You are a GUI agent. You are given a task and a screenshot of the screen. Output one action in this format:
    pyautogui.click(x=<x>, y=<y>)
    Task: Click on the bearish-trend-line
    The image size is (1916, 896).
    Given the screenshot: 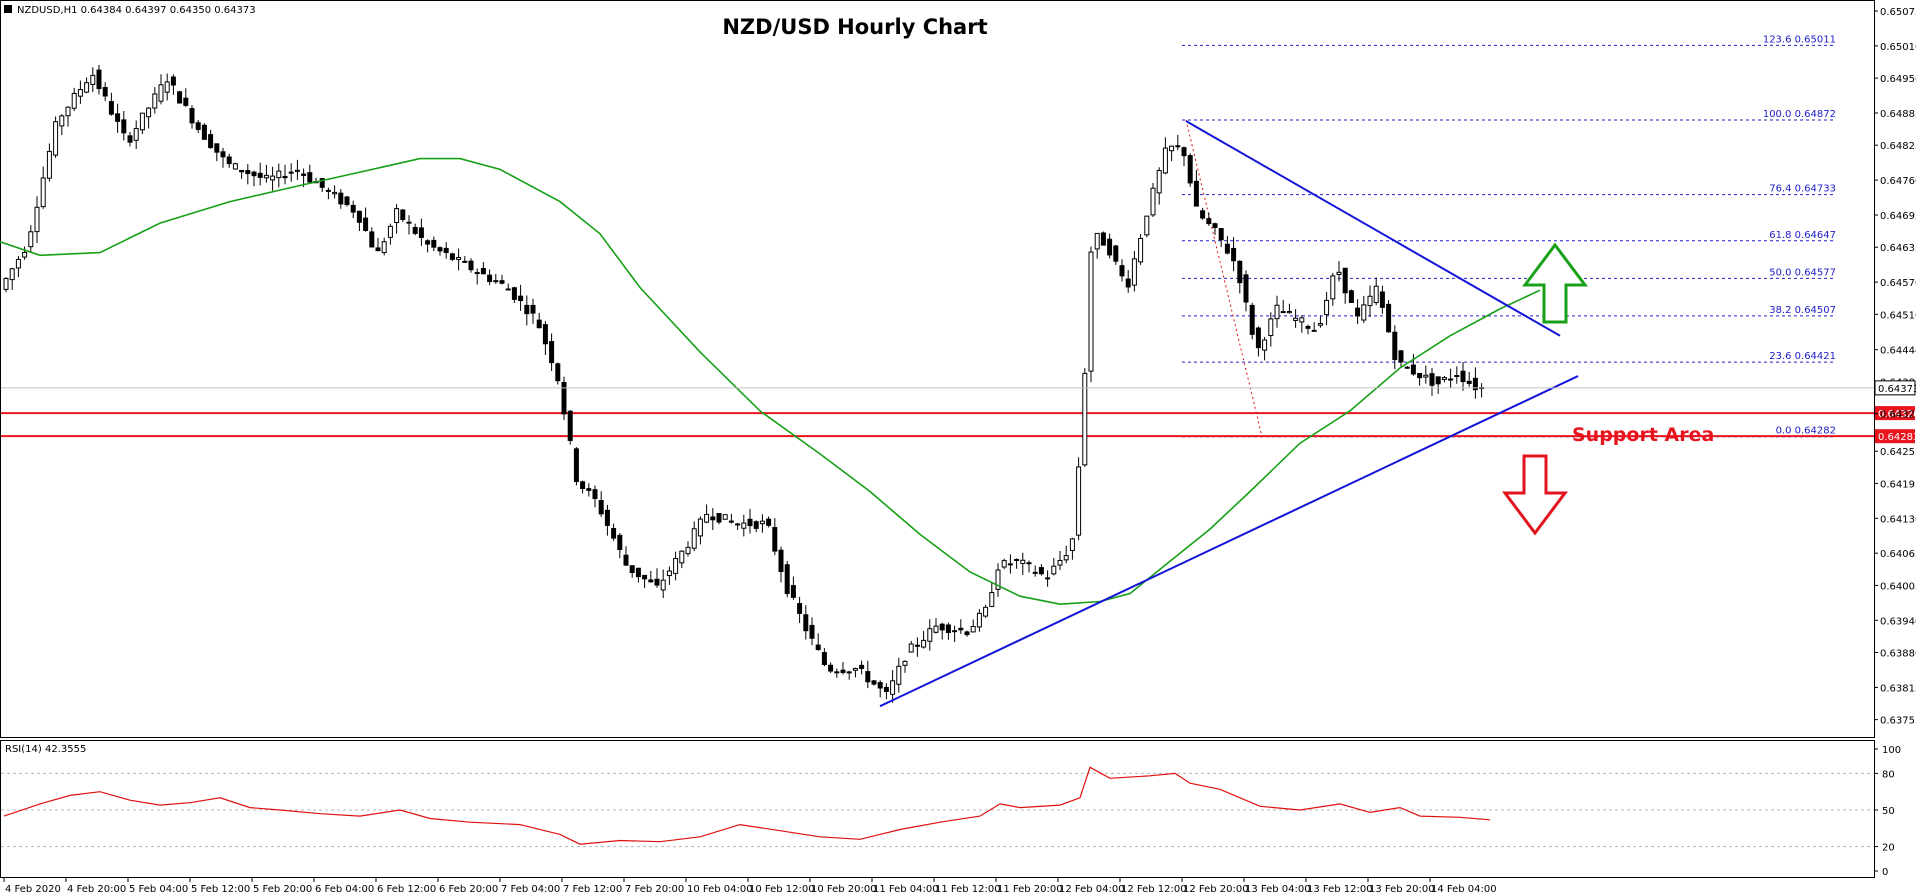 What is the action you would take?
    pyautogui.click(x=1373, y=228)
    